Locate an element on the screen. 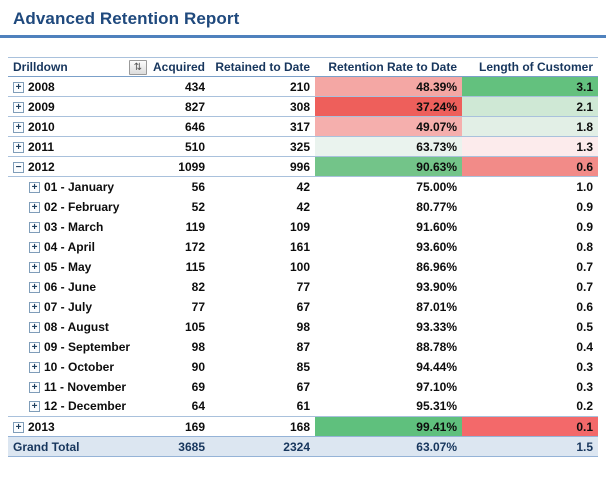  length-of-customer-value: 0.2 is located at coordinates (584, 406).